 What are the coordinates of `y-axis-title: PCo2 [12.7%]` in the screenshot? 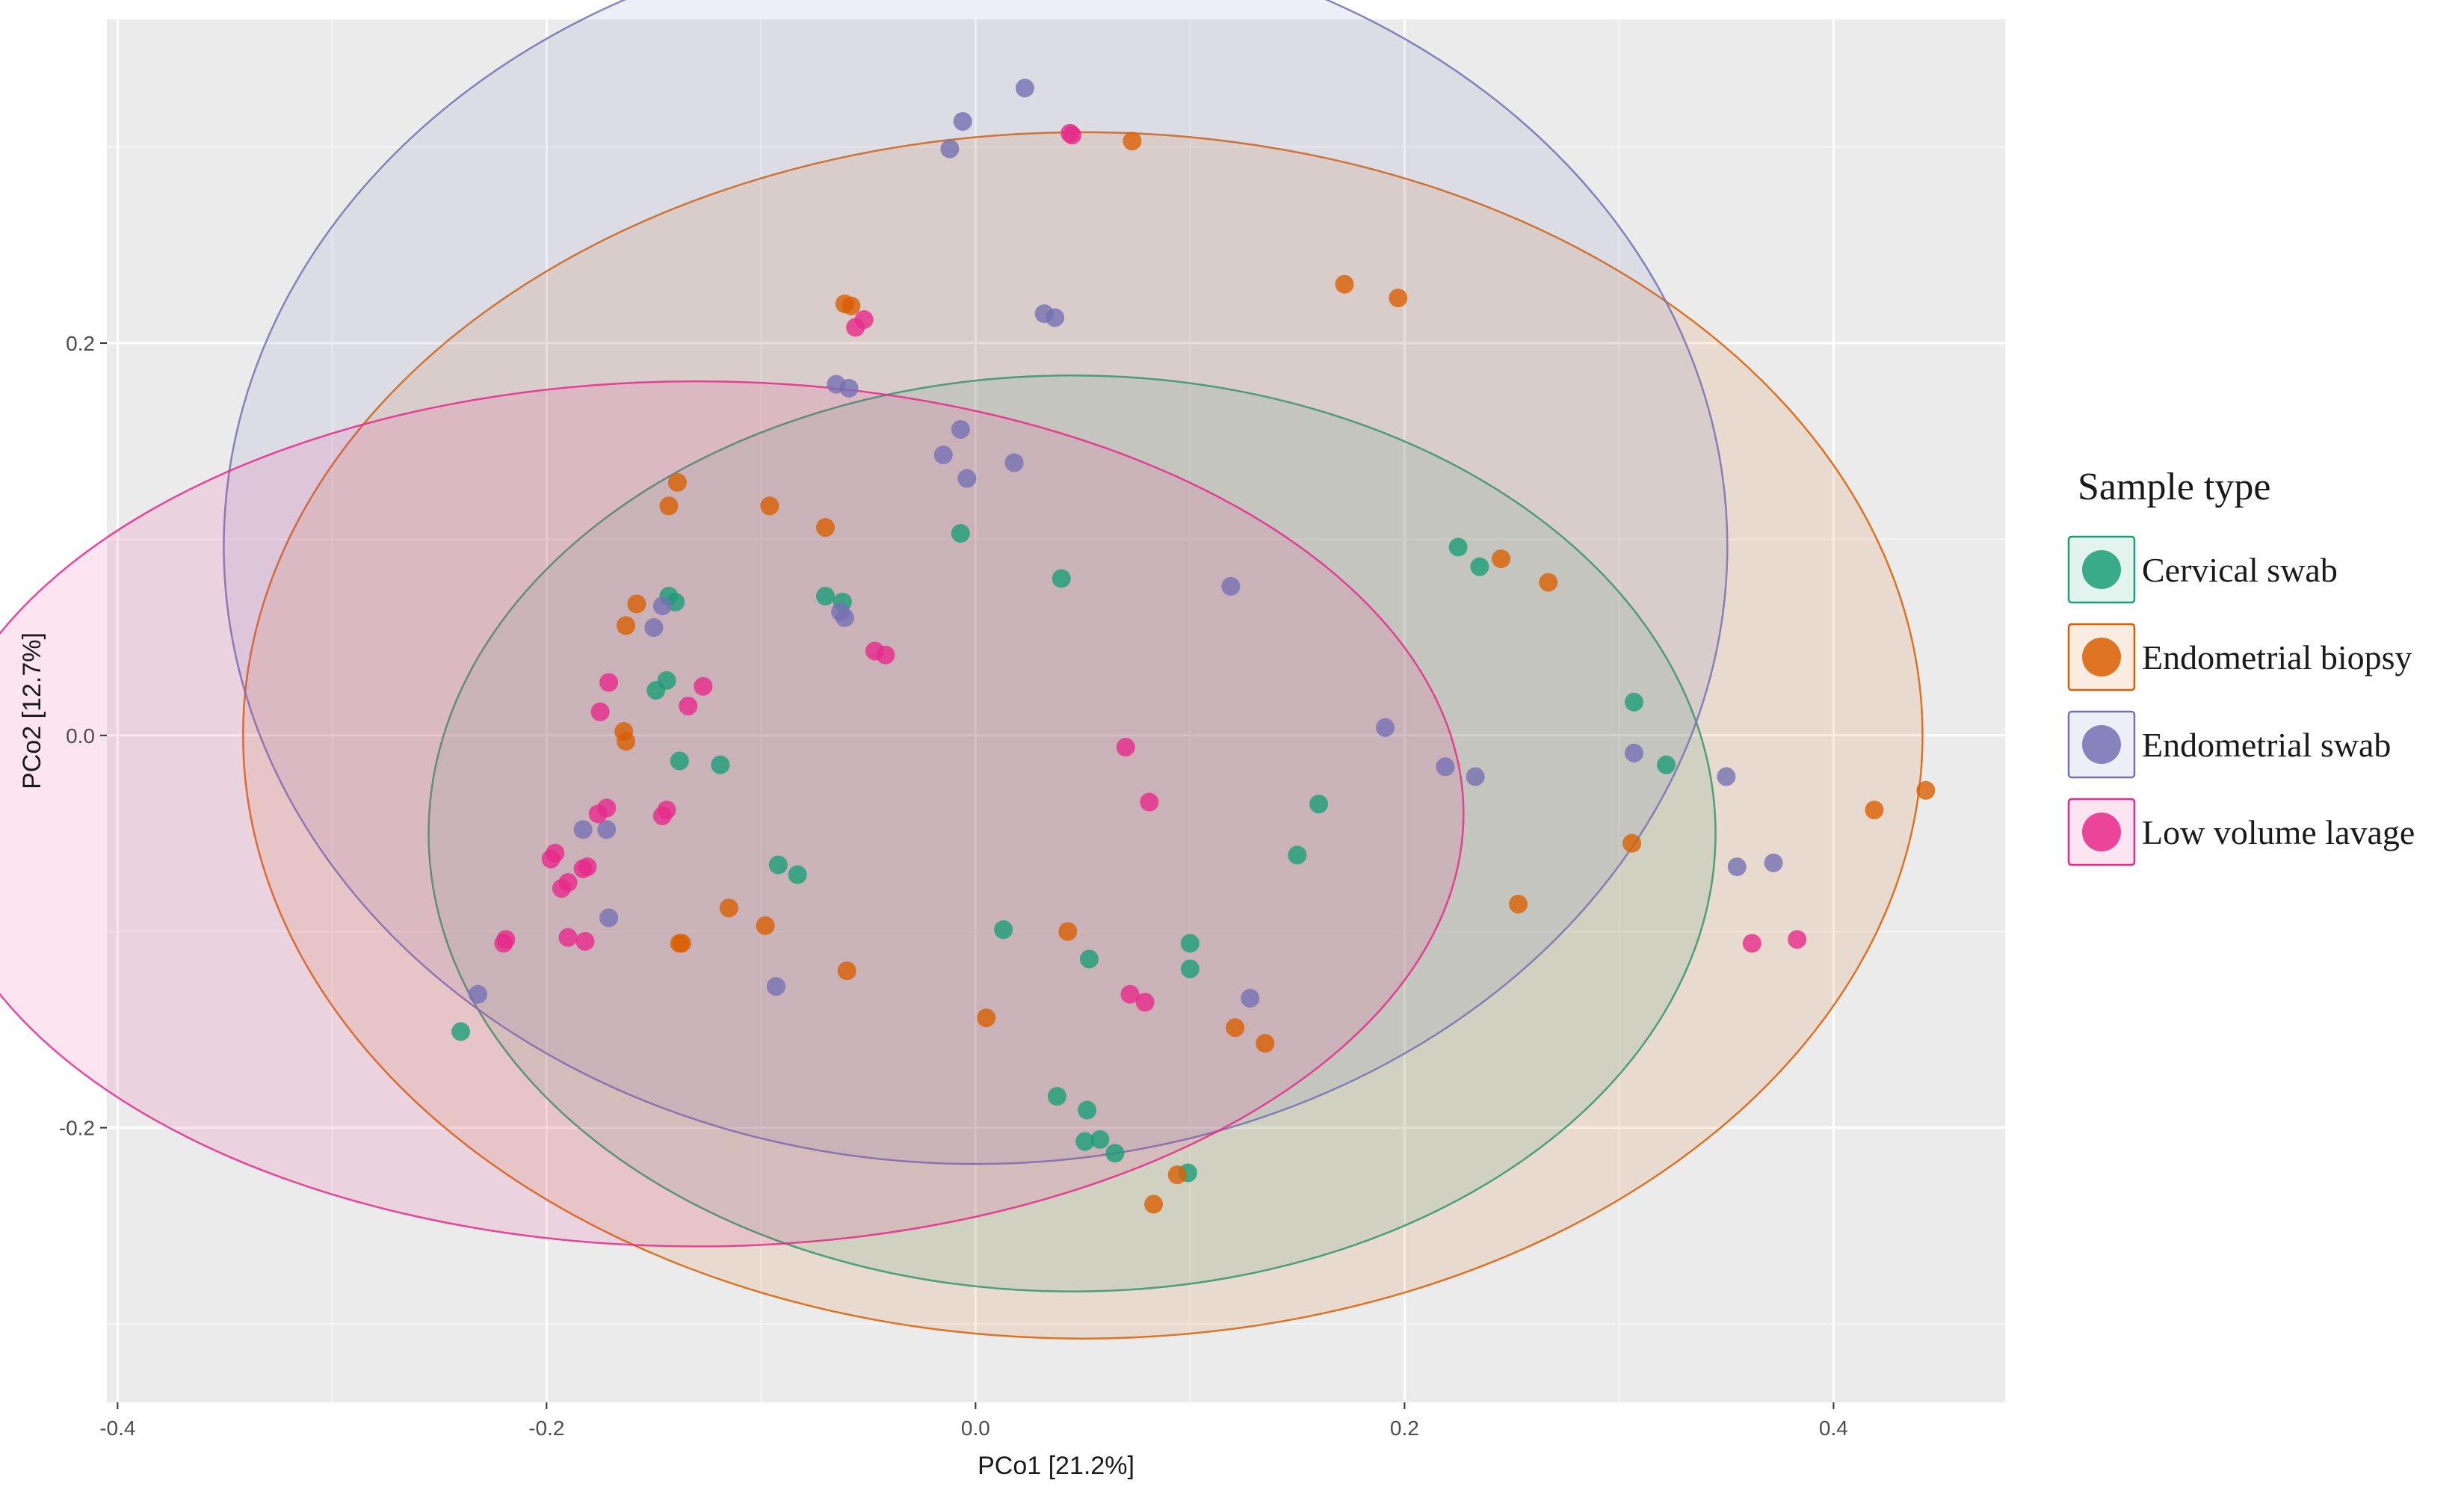 It's located at (32, 710).